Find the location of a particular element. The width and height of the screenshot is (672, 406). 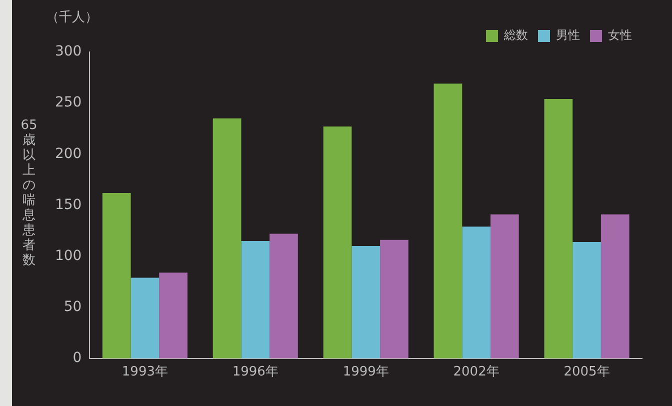

text: （千人） is located at coordinates (72, 17).